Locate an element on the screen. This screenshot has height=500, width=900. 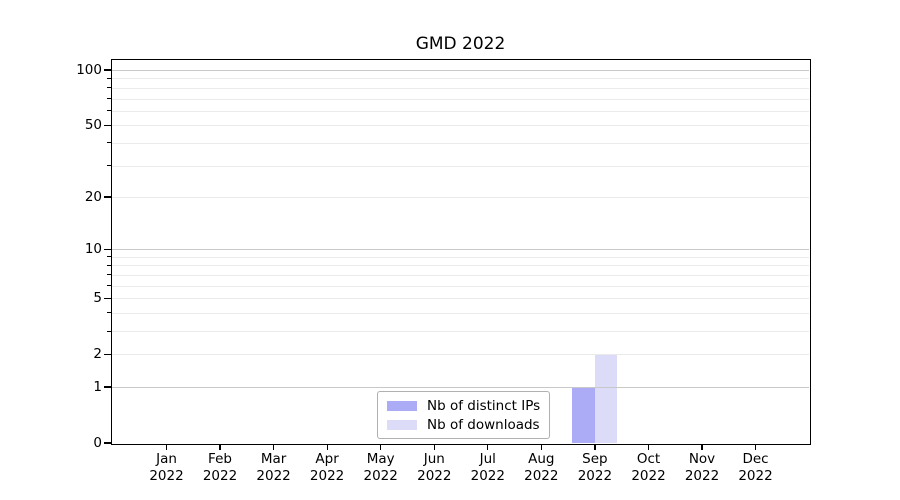
x-tick-label: Apr 2022 is located at coordinates (327, 467).